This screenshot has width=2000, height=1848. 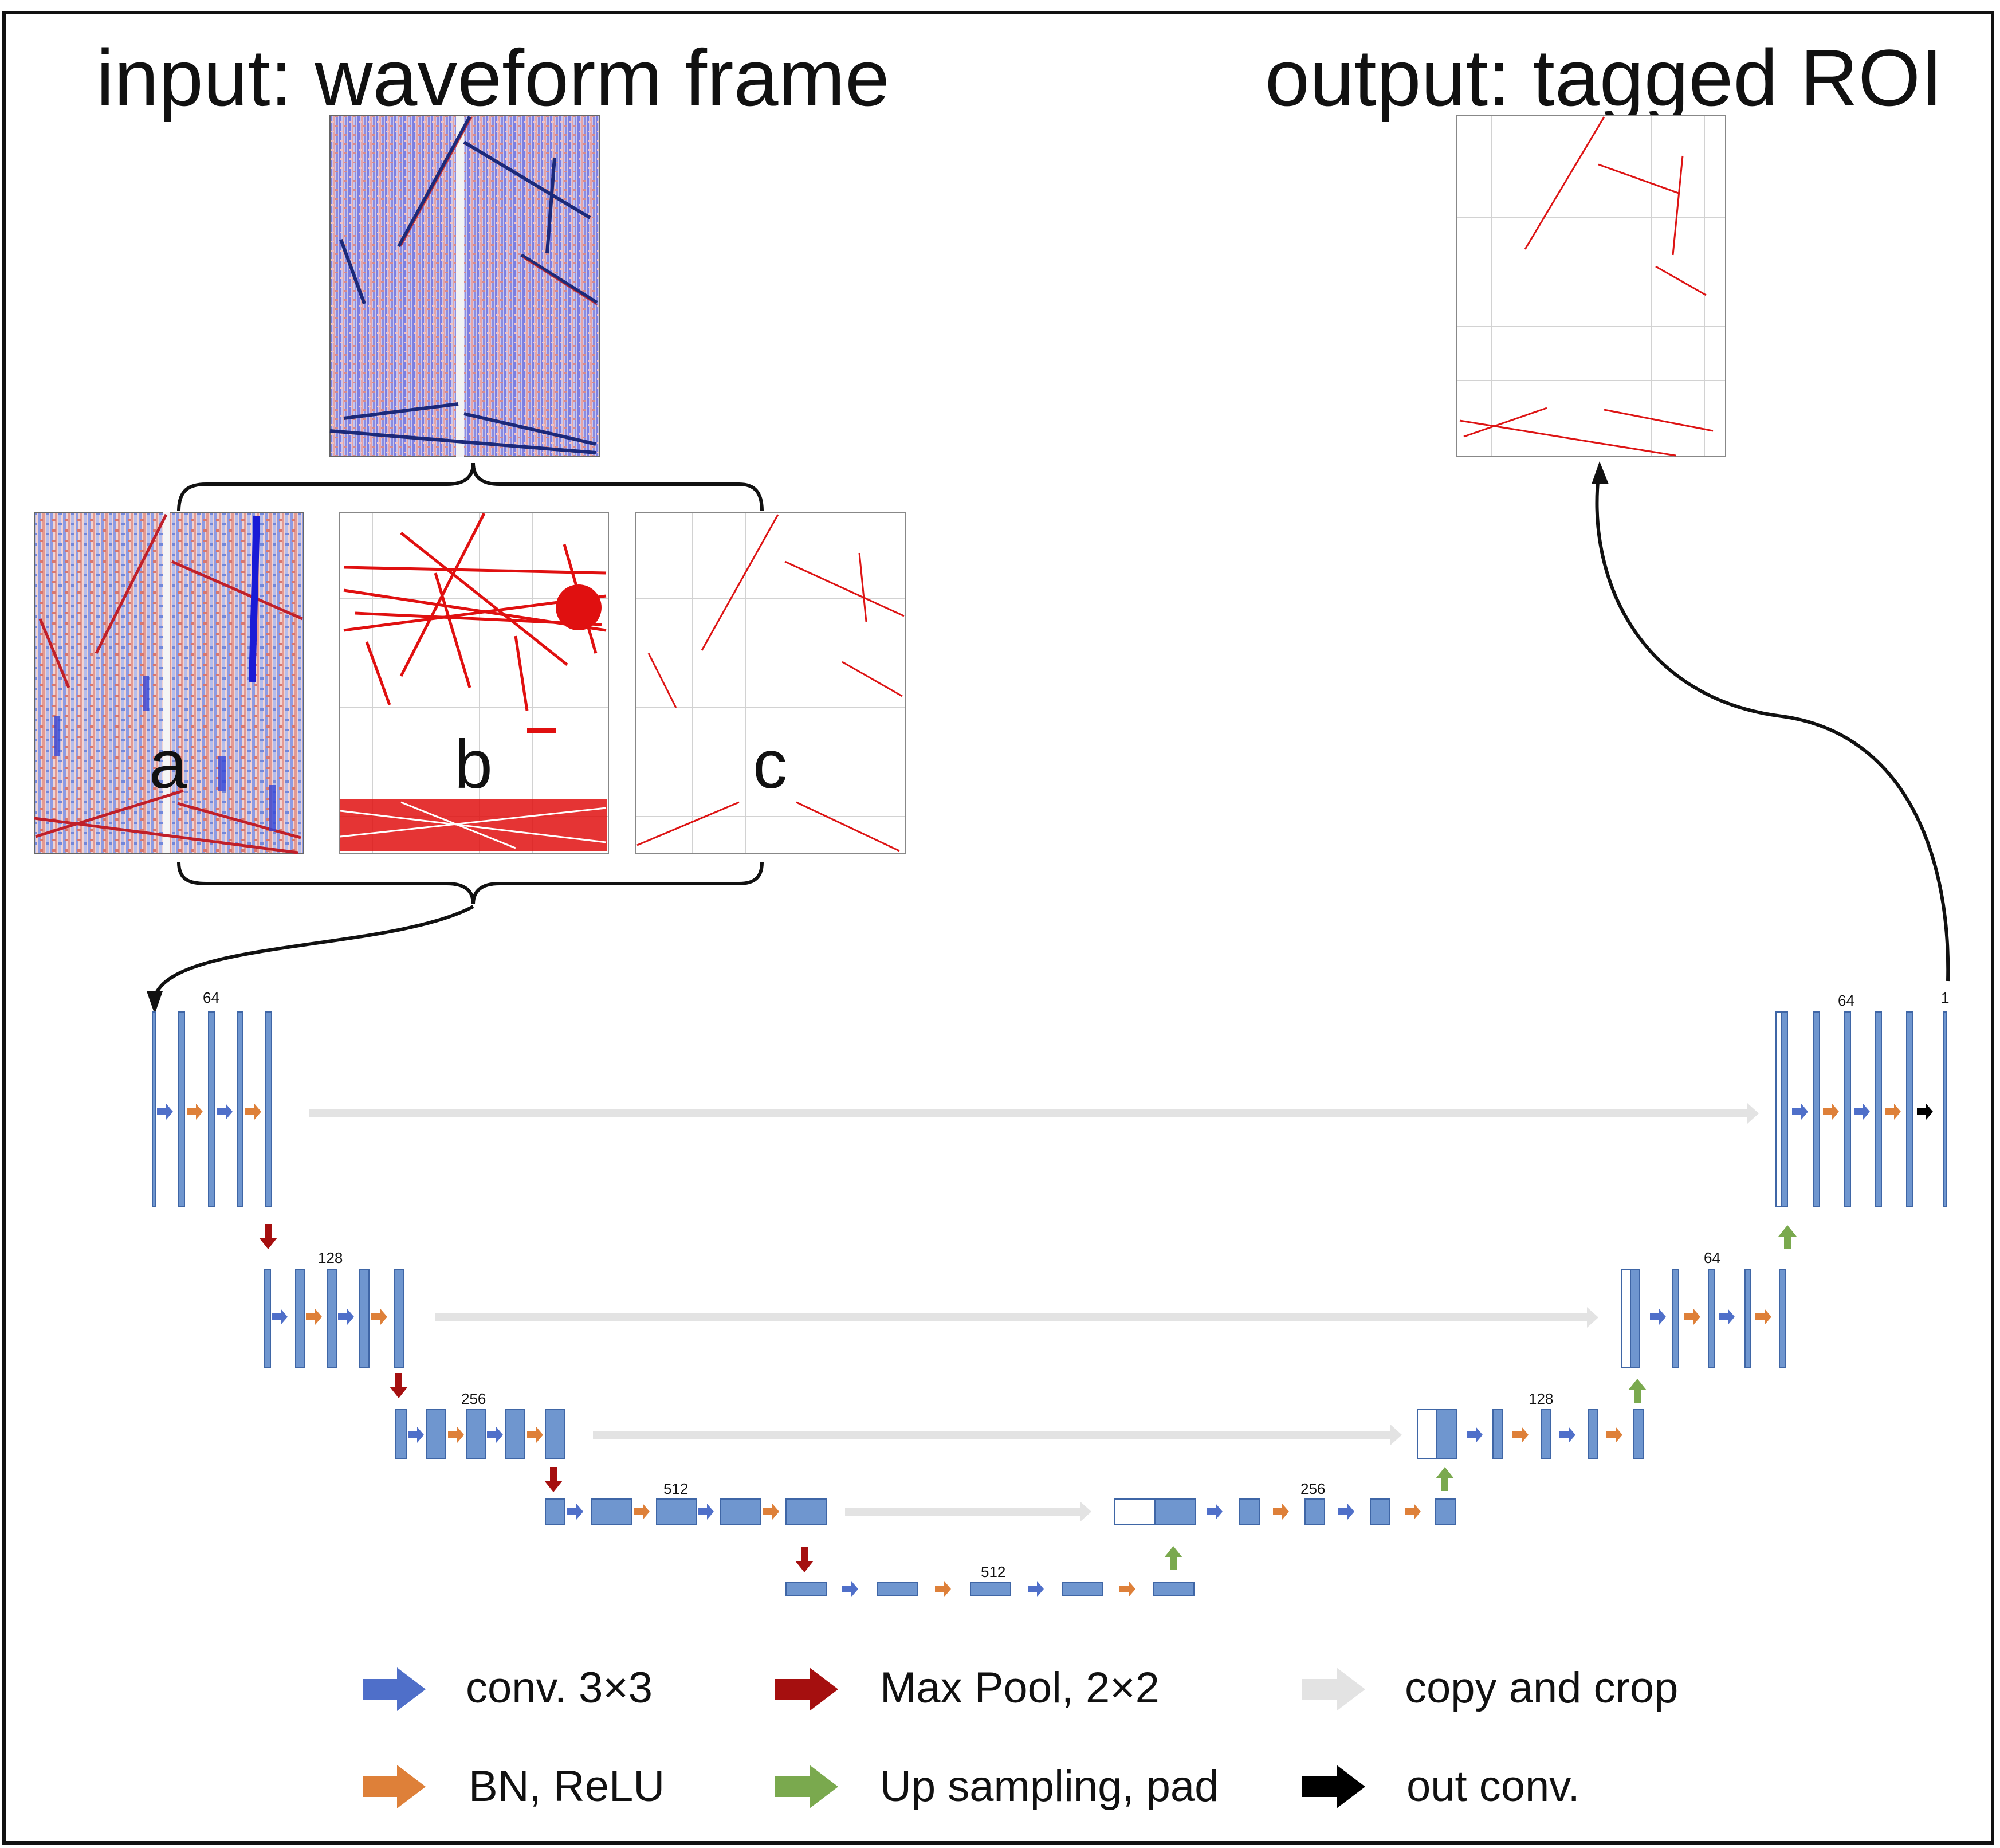 I want to click on legend-bn-icon, so click(x=394, y=1786).